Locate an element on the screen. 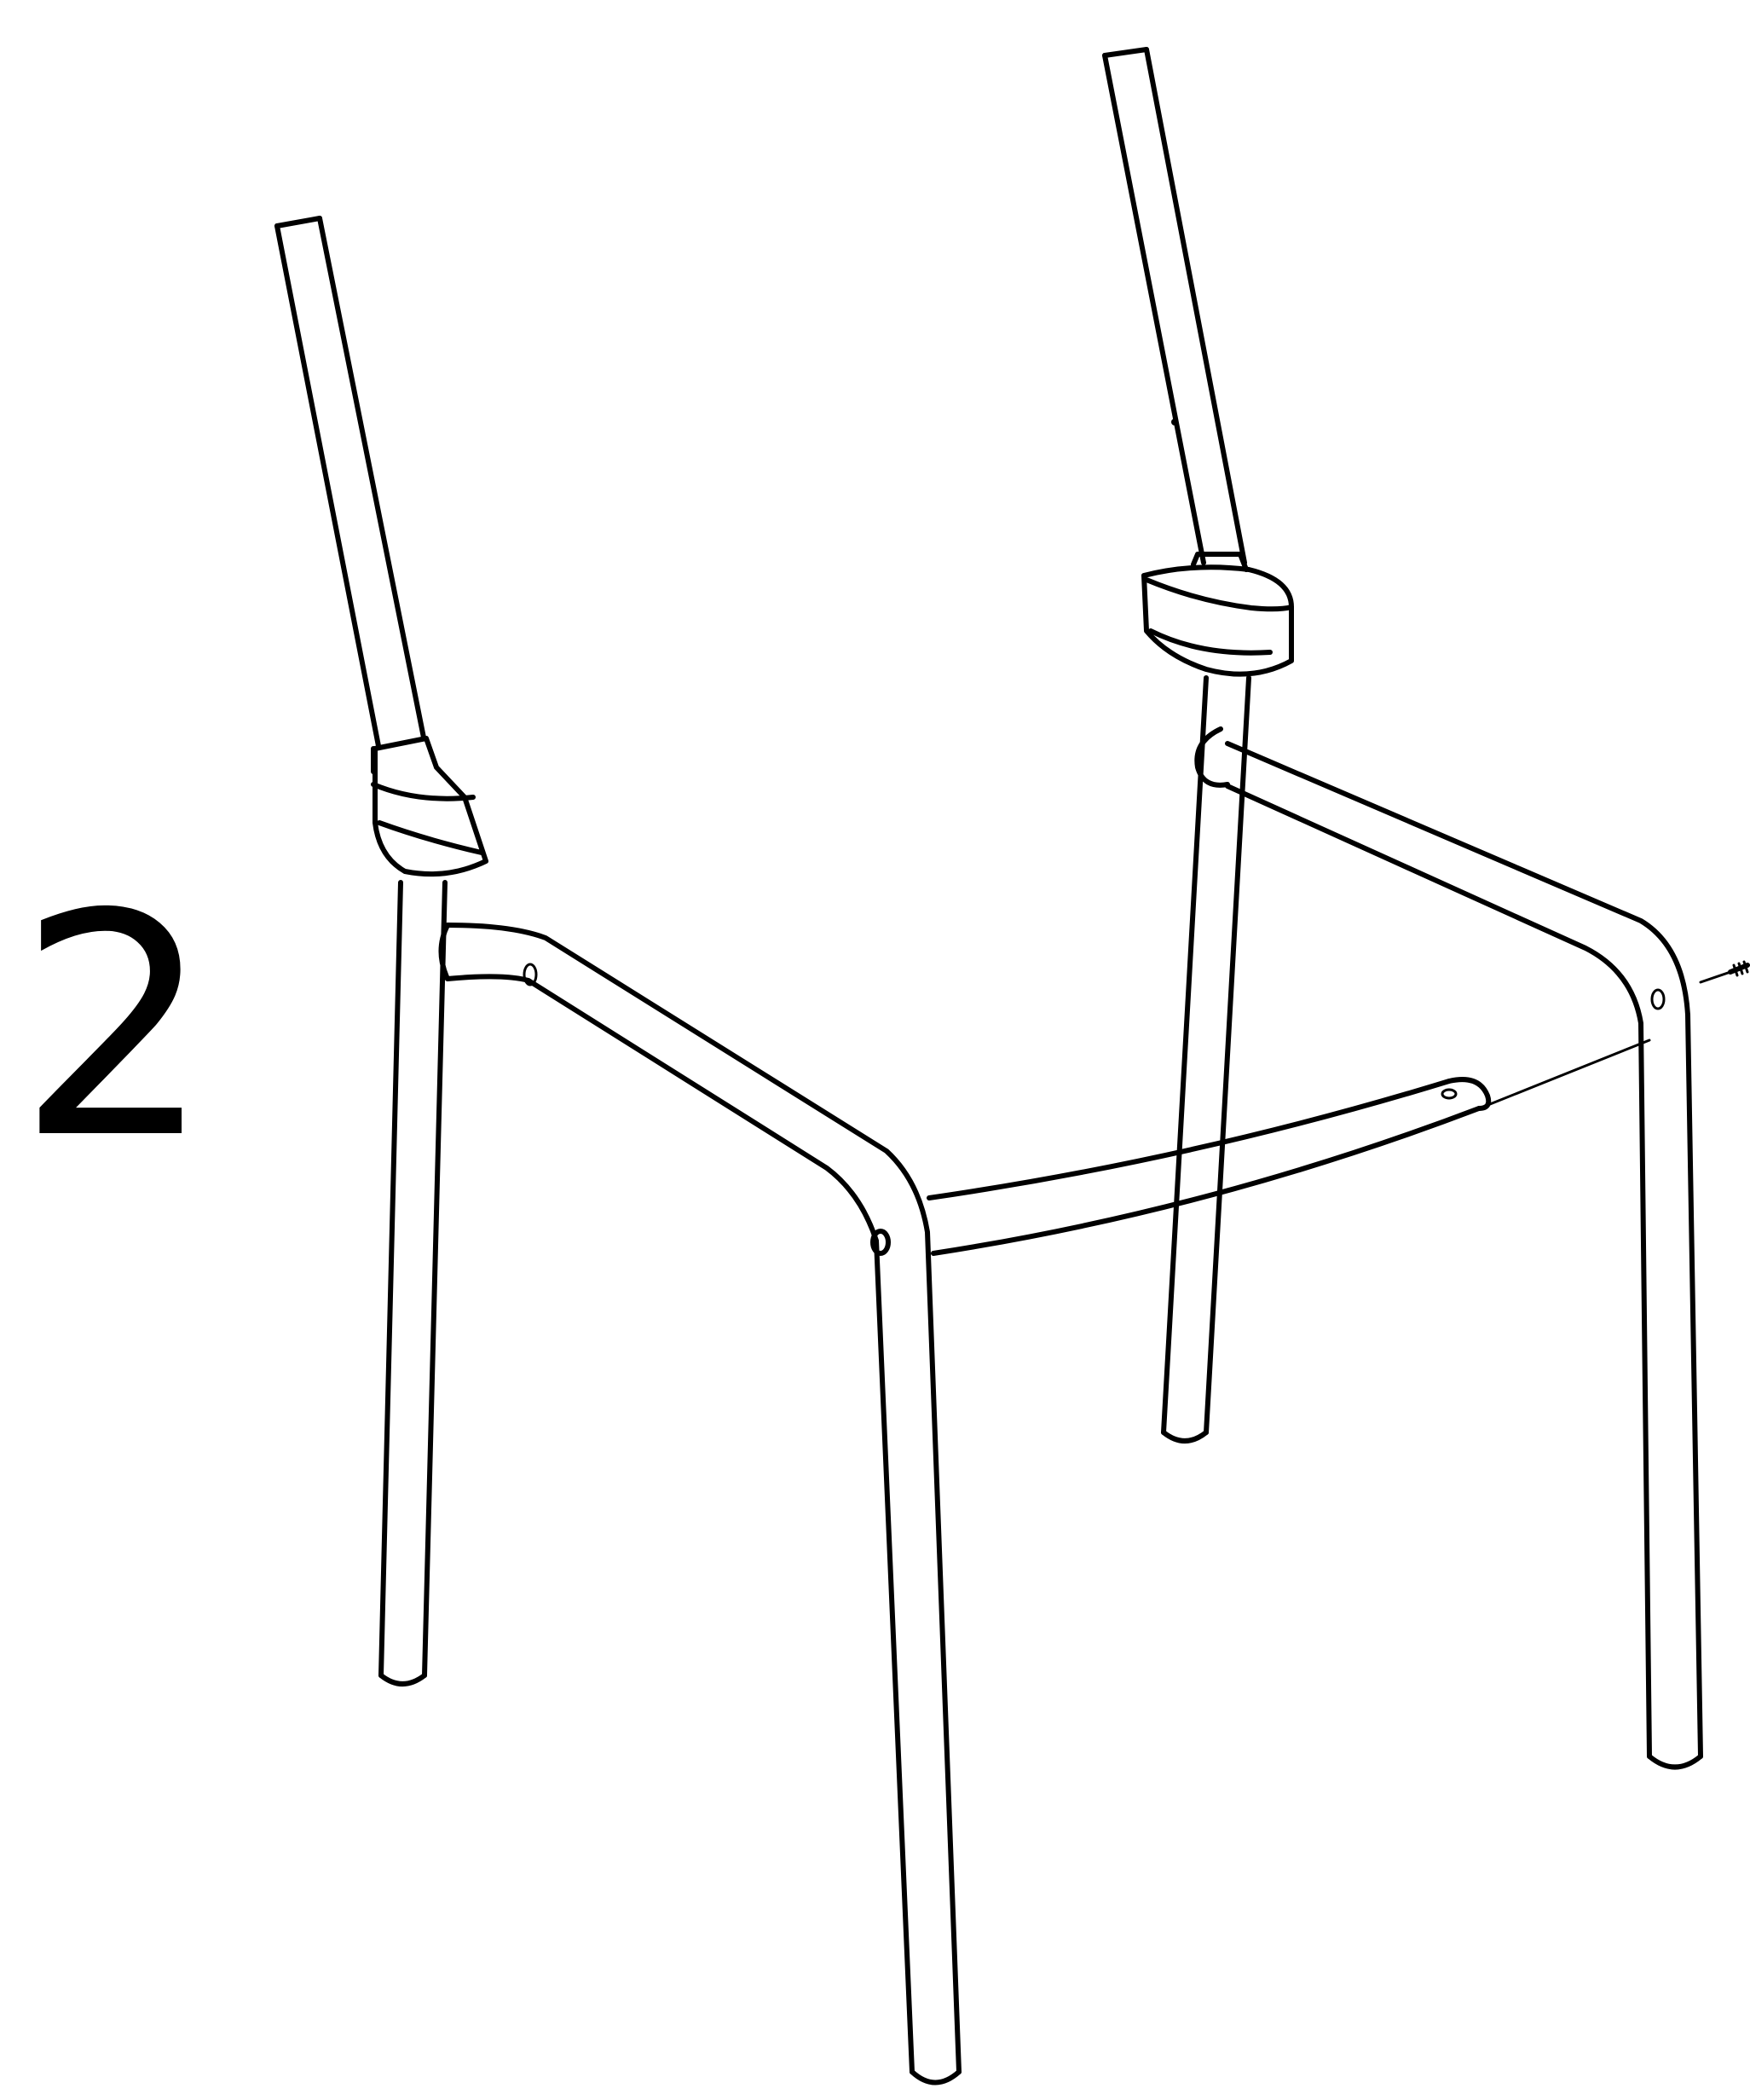 Image resolution: width=1750 pixels, height=2100 pixels. back-right-arm is located at coordinates (1448, 1248).